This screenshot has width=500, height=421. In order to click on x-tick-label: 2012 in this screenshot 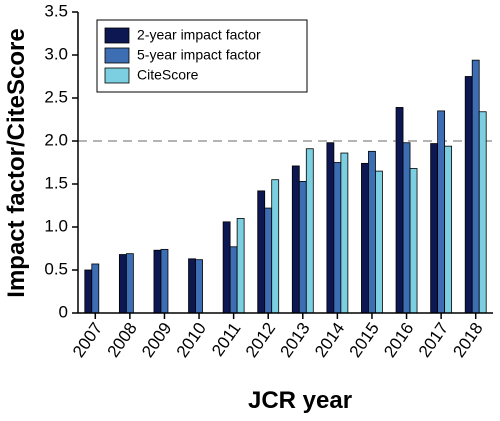, I will do `click(260, 340)`.